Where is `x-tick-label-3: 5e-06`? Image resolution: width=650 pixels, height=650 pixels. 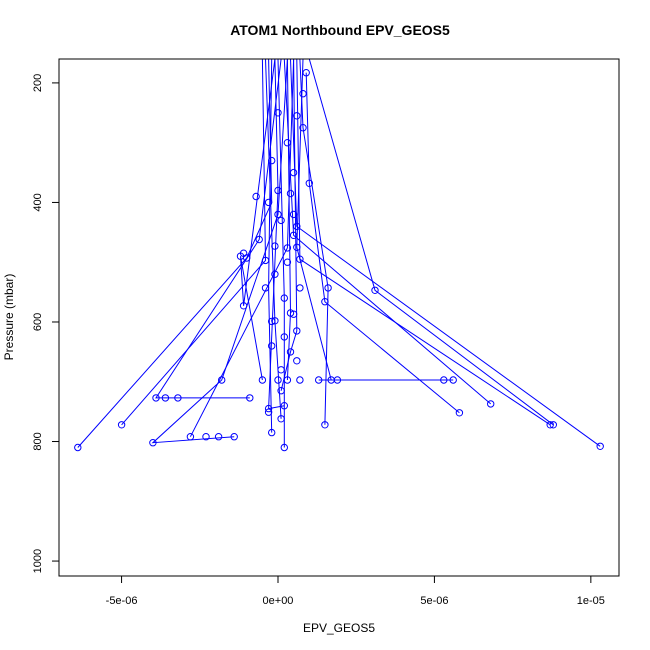
x-tick-label-3: 5e-06 is located at coordinates (434, 601).